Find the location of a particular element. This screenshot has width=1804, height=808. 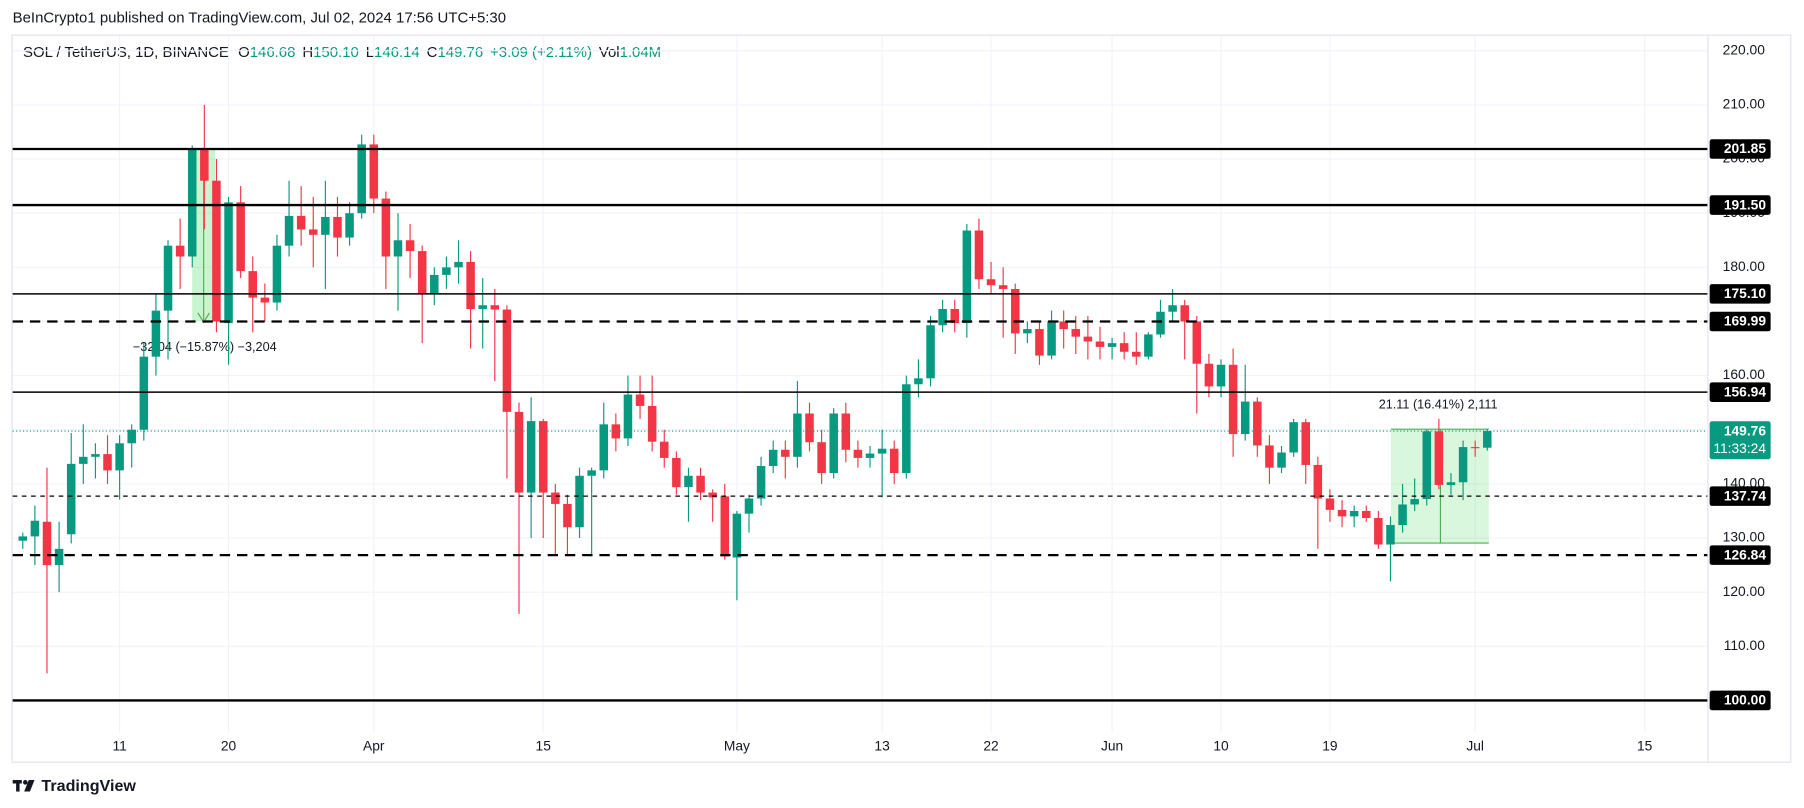

x-tick-label: Jun is located at coordinates (1112, 745).